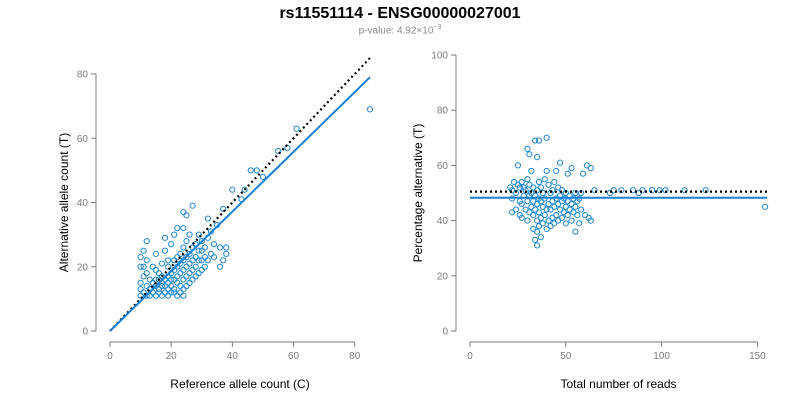 The width and height of the screenshot is (800, 400). I want to click on x-tick-label: 20, so click(172, 356).